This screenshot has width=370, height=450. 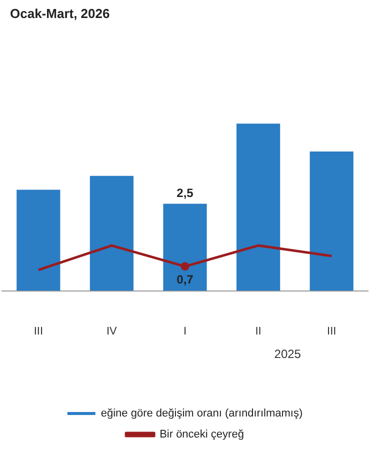 What do you see at coordinates (258, 331) in the screenshot?
I see `x-tick-label: II` at bounding box center [258, 331].